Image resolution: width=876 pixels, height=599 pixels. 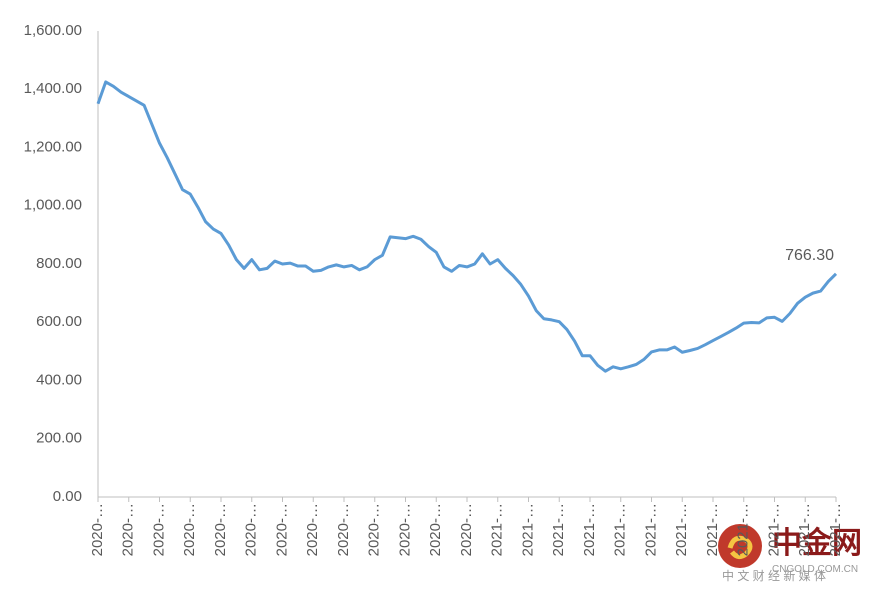 What do you see at coordinates (59, 379) in the screenshot?
I see `y-tick-label: 400.00` at bounding box center [59, 379].